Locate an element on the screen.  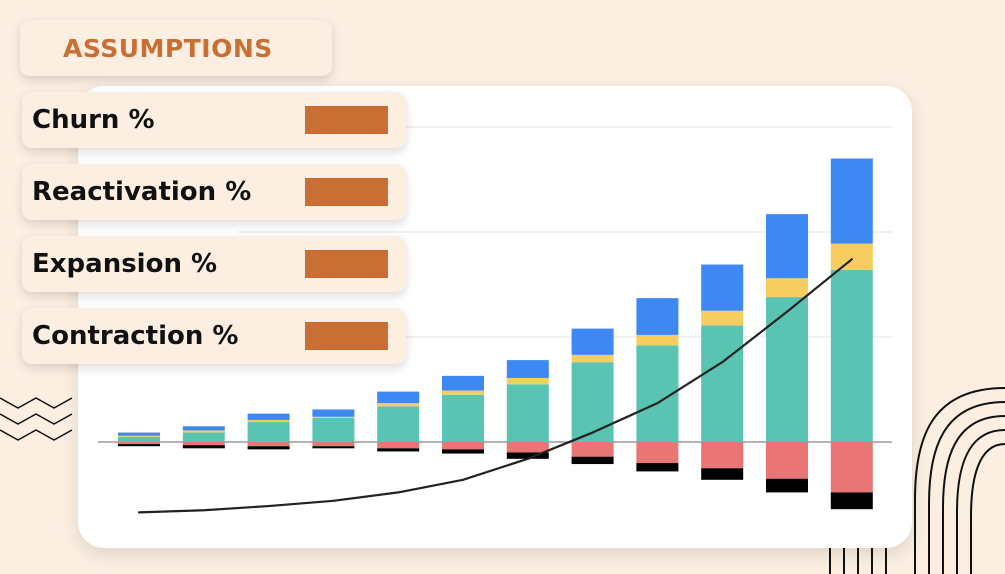
reactivation-label: Reactivation % is located at coordinates (142, 192).